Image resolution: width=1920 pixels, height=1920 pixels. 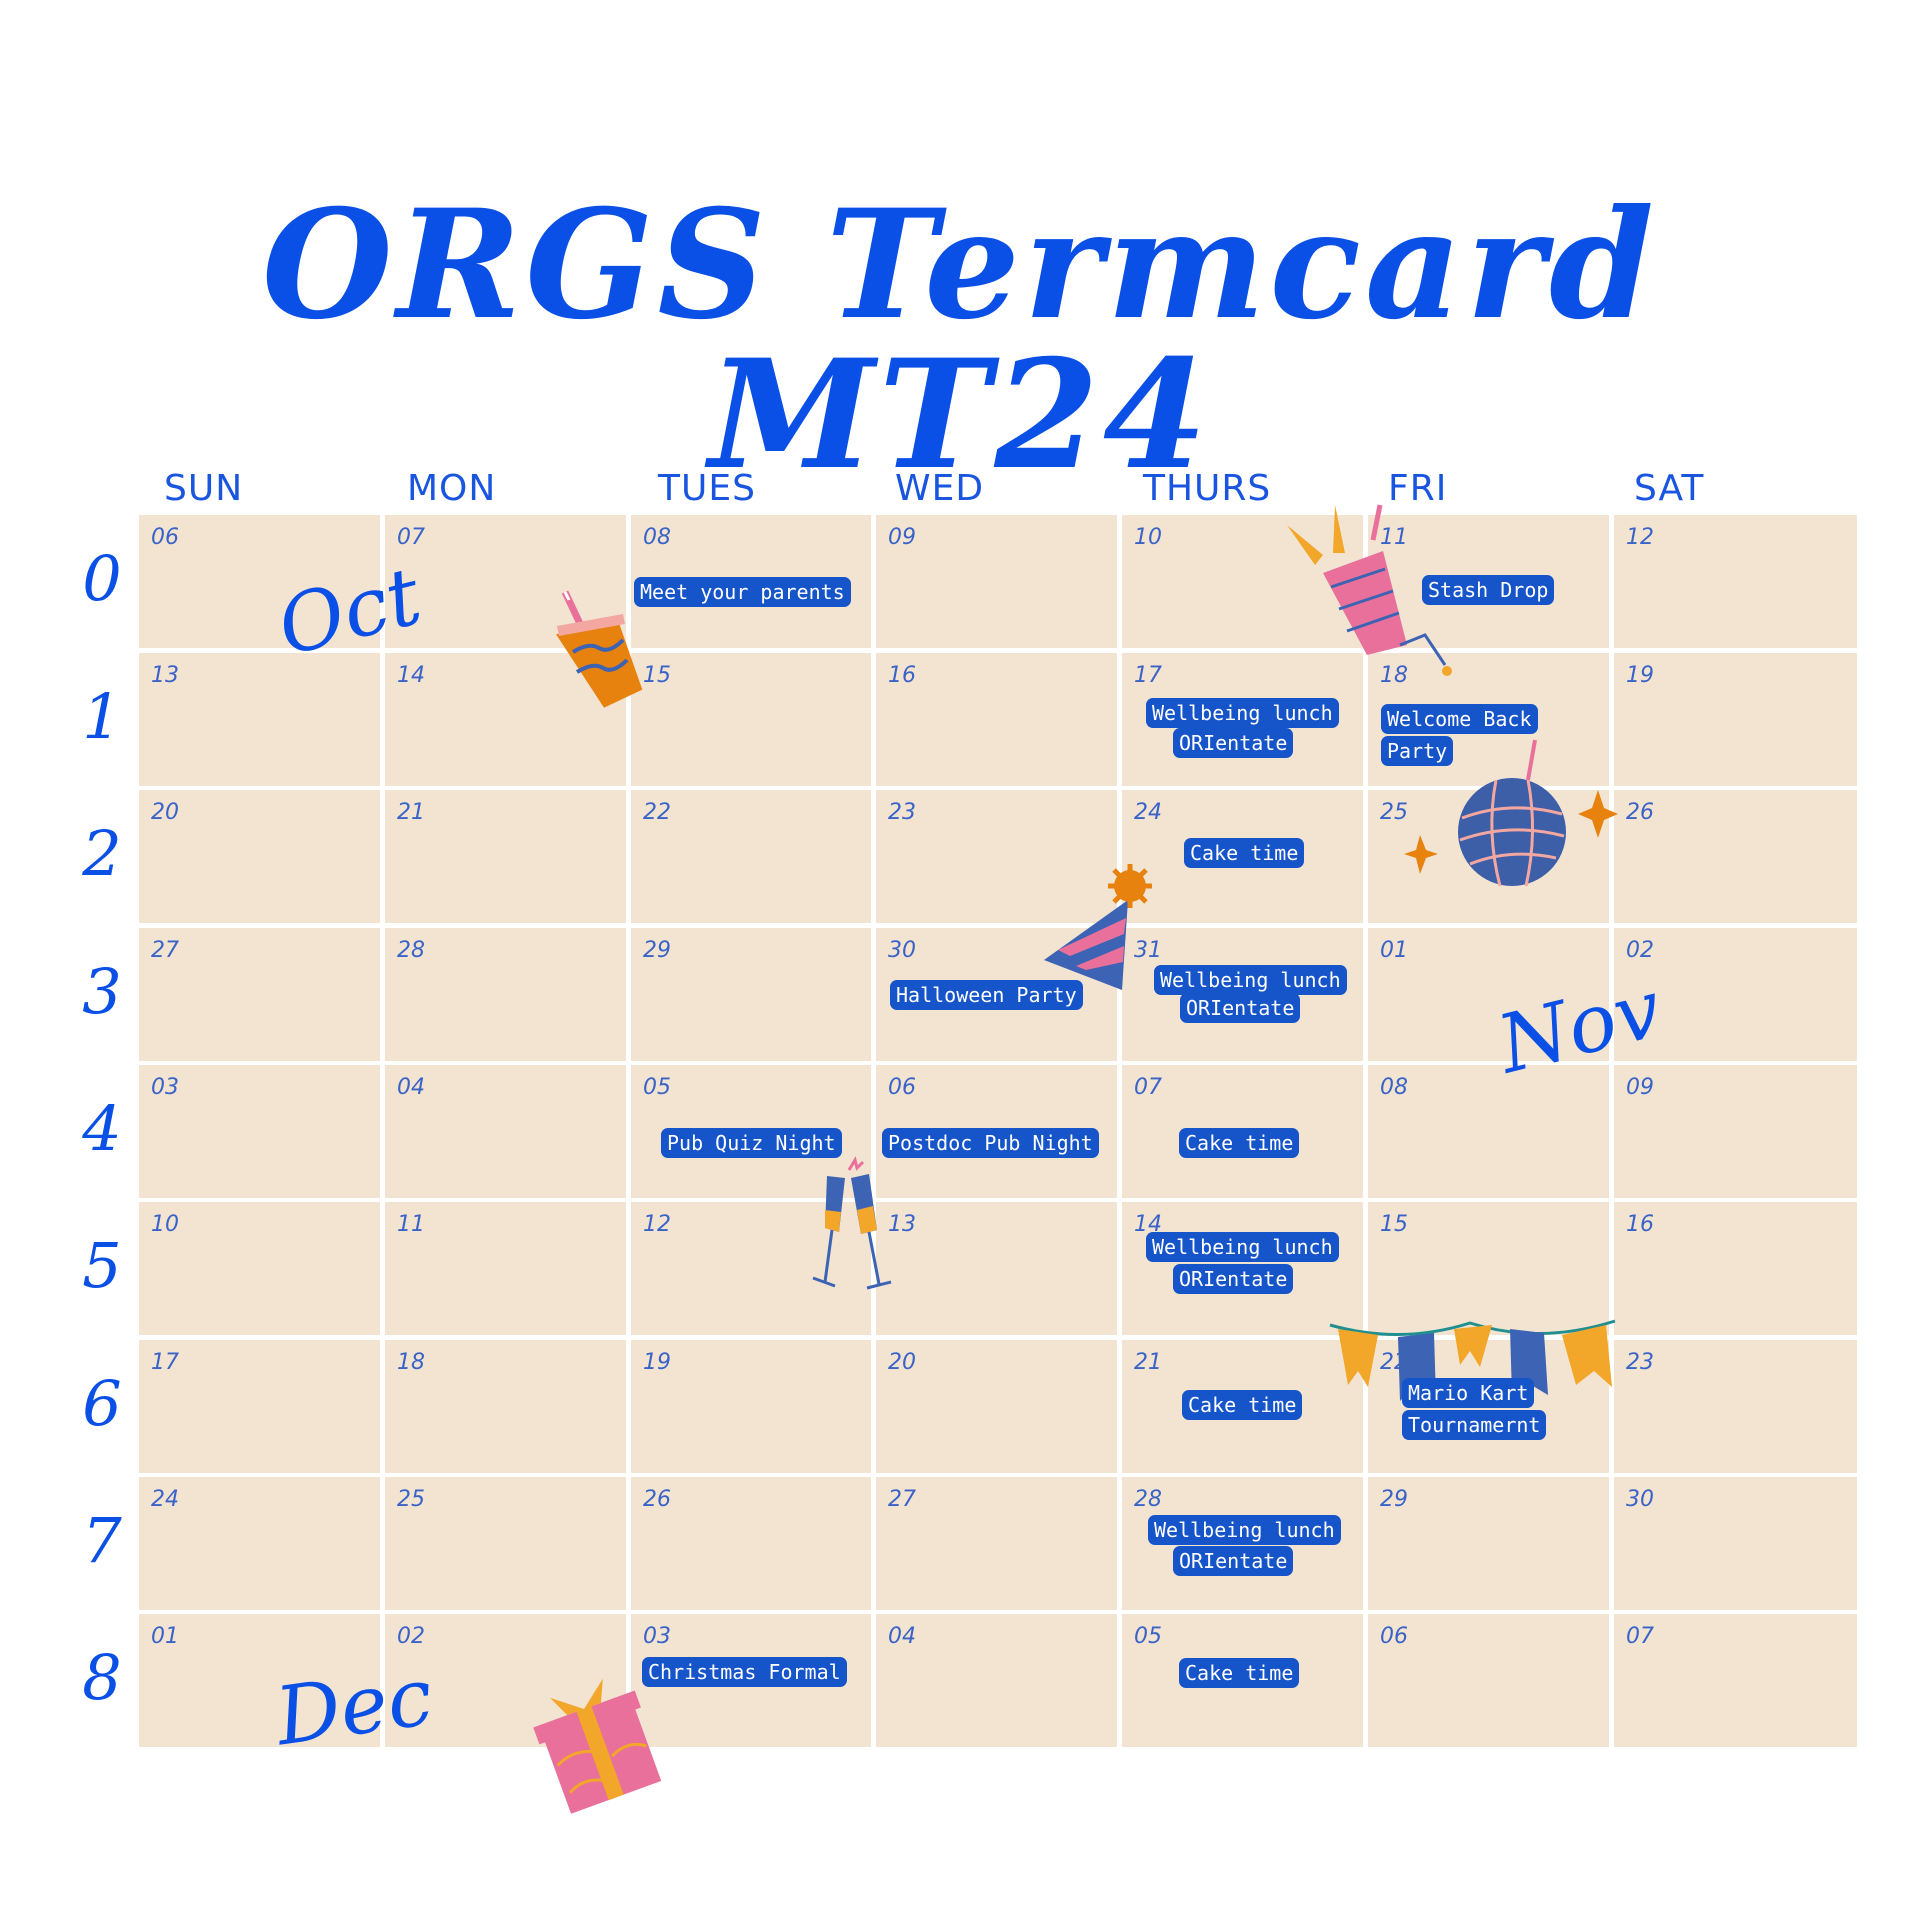 I want to click on calendar-cell-mon: 21, so click(x=505, y=856).